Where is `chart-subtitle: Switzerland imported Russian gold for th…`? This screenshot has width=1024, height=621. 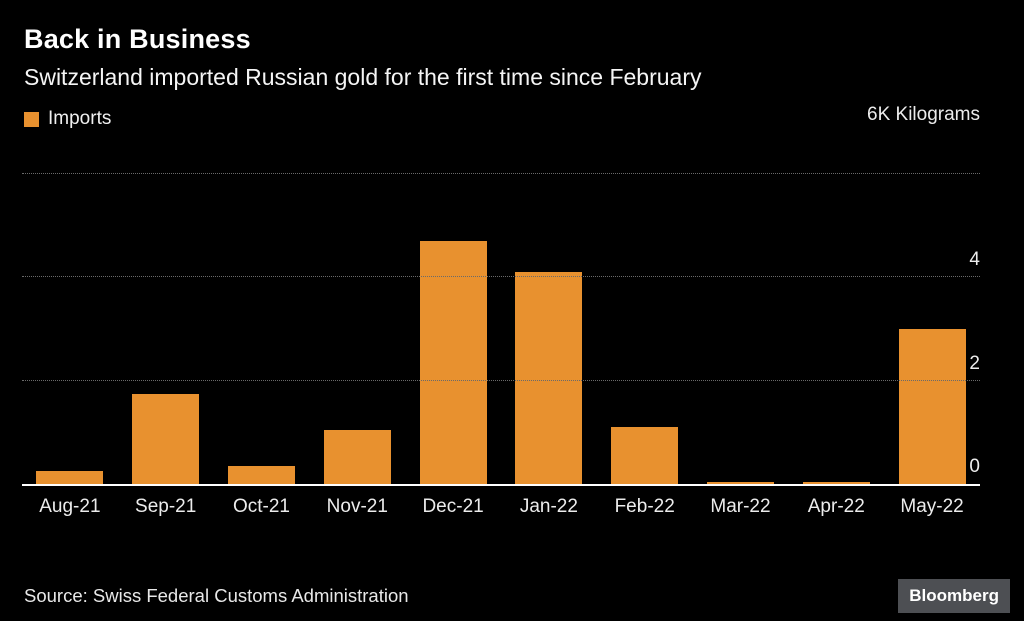 chart-subtitle: Switzerland imported Russian gold for th… is located at coordinates (363, 77).